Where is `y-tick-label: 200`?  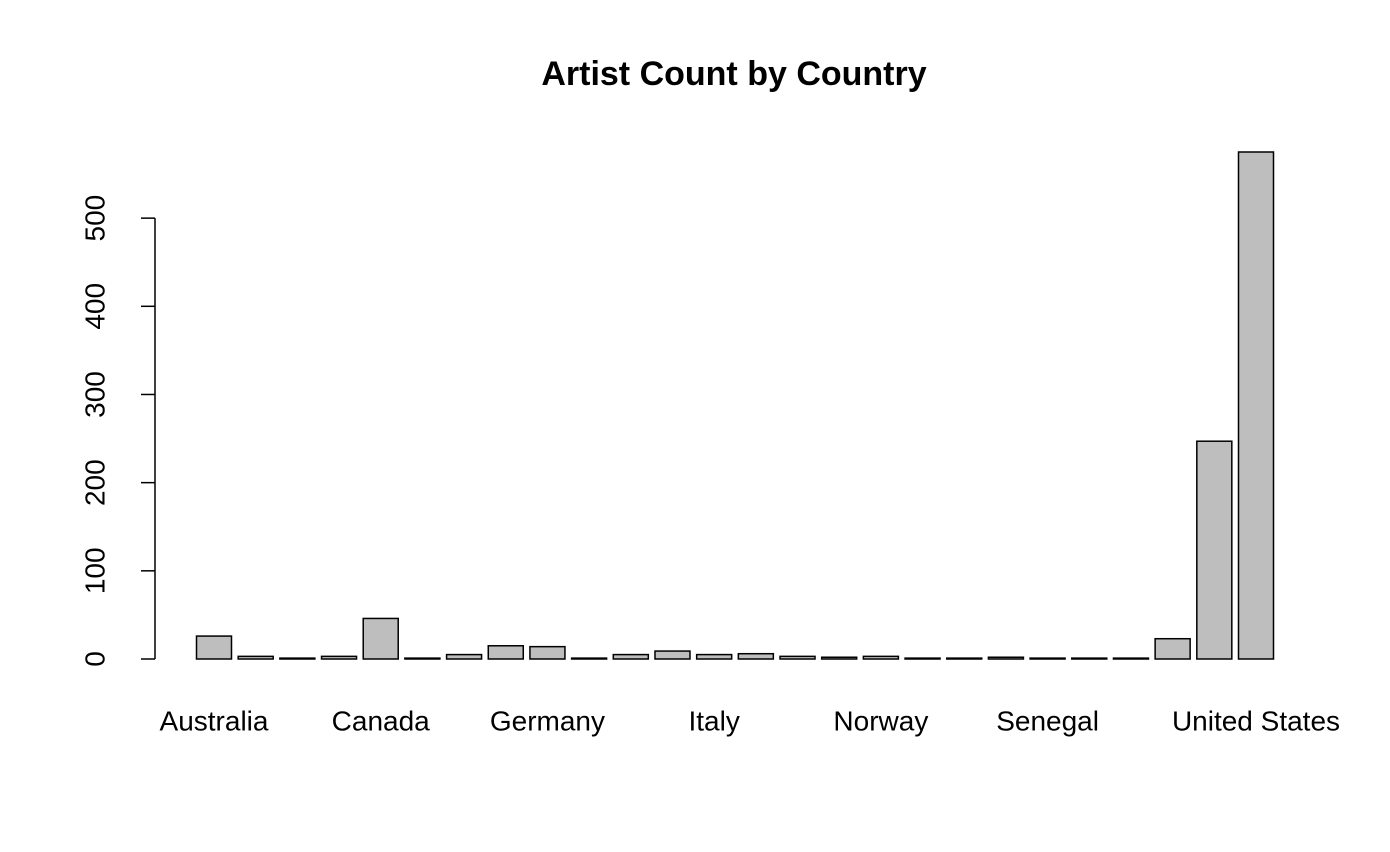 y-tick-label: 200 is located at coordinates (94, 482).